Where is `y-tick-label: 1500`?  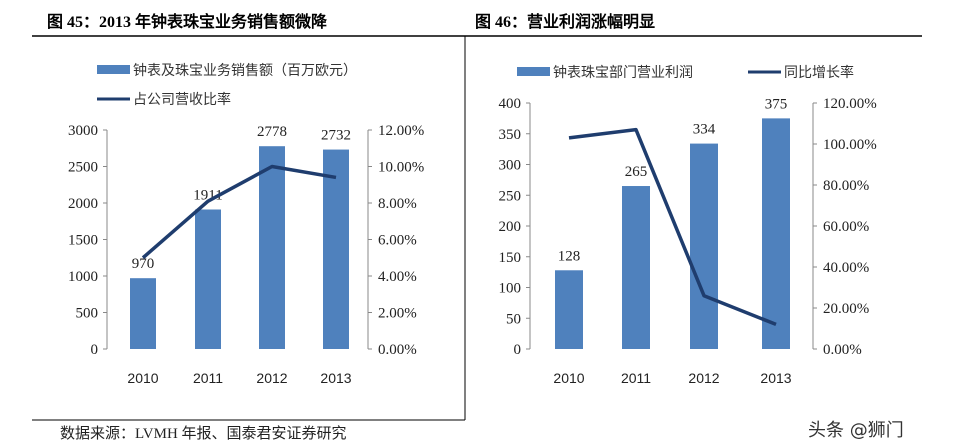
y-tick-label: 1500 is located at coordinates (83, 241).